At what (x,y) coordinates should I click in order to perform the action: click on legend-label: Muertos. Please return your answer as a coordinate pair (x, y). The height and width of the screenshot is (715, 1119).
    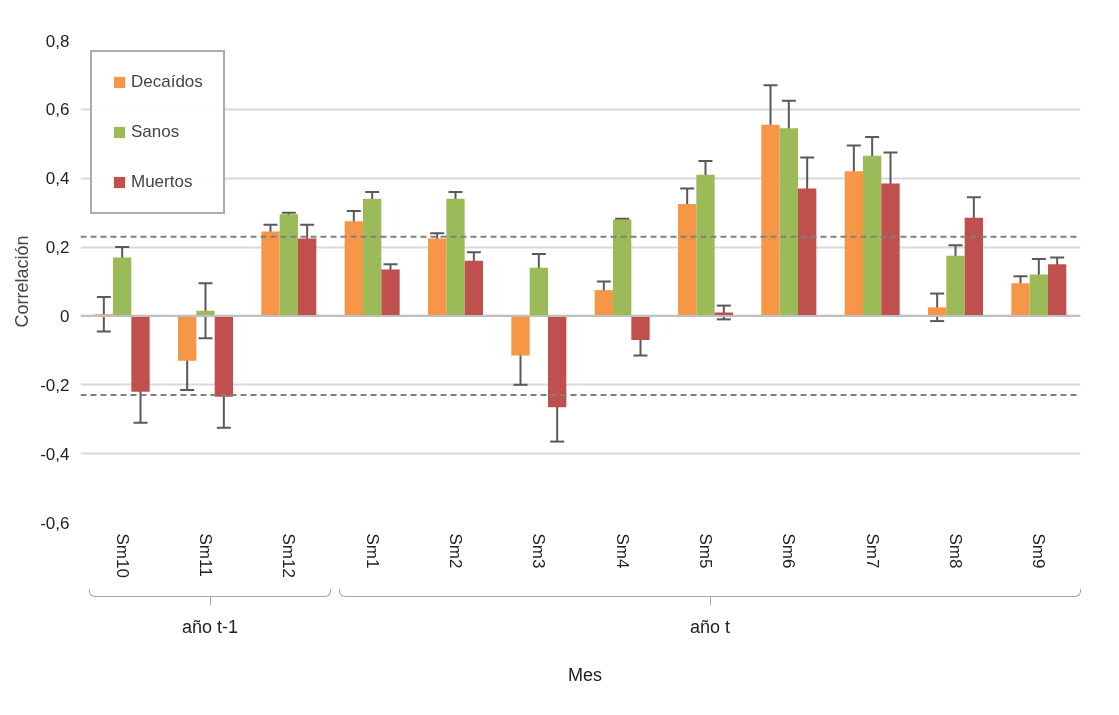
    Looking at the image, I should click on (162, 182).